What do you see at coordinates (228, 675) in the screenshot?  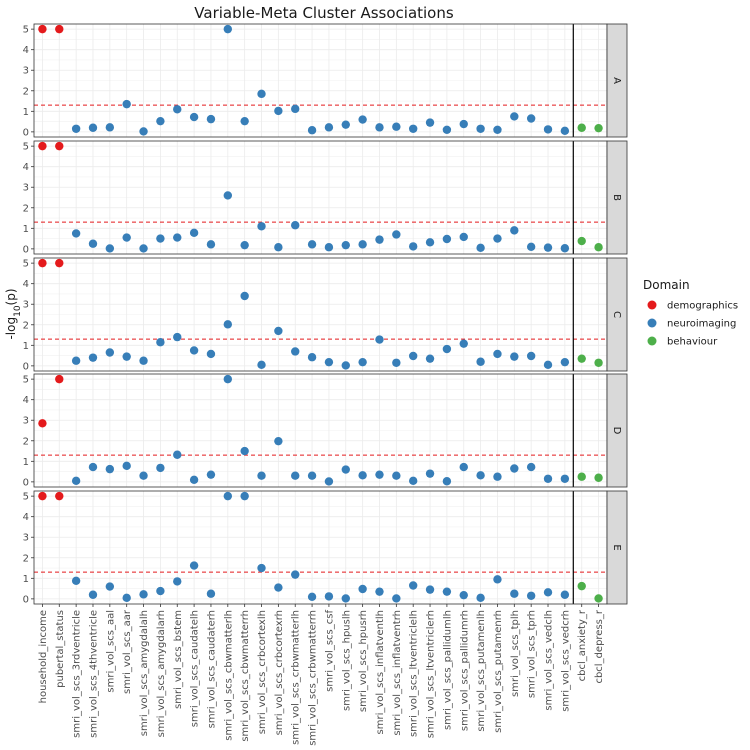 I see `x-tick-label: smri_vol_scs_cbwmatterlh` at bounding box center [228, 675].